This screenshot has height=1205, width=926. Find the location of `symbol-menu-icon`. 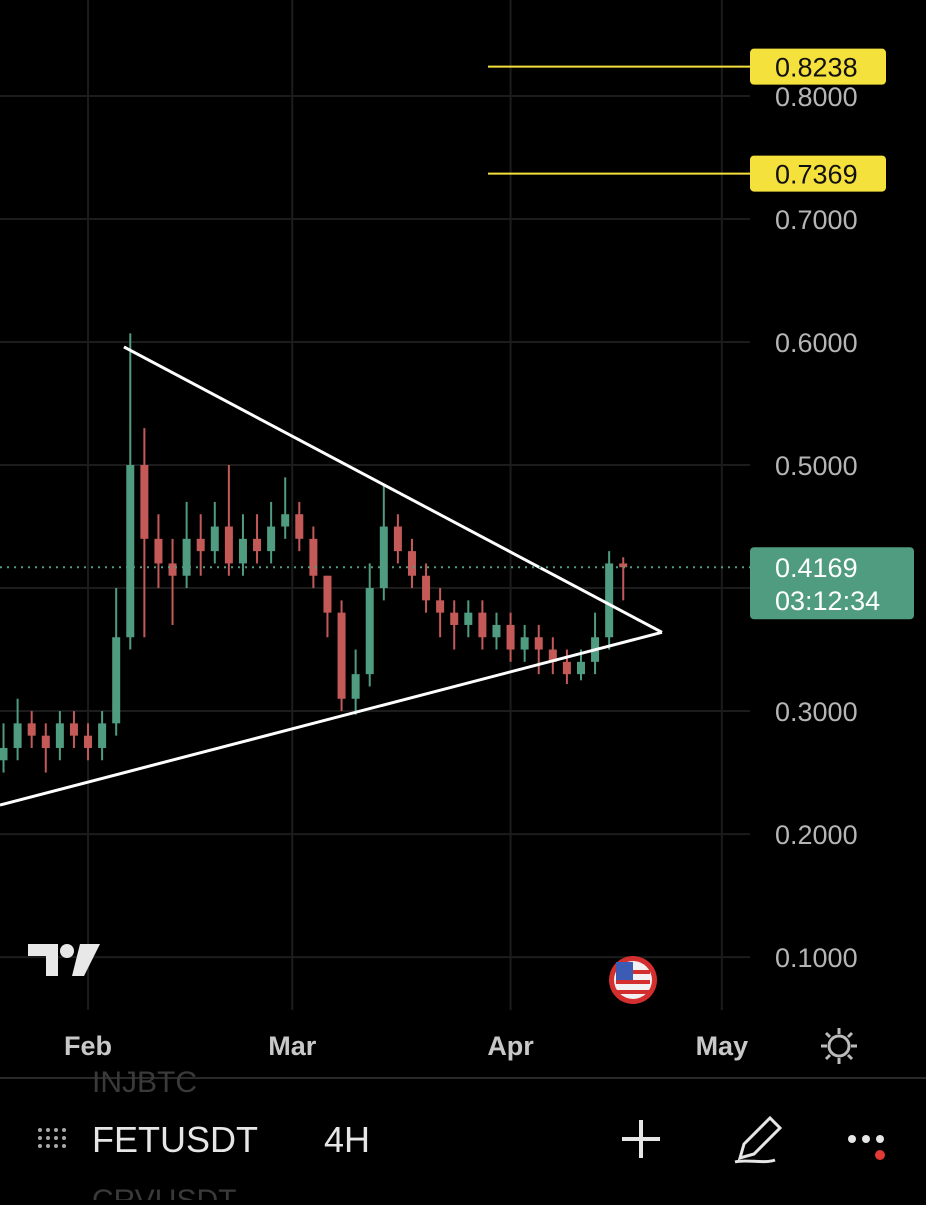

symbol-menu-icon is located at coordinates (52, 1138).